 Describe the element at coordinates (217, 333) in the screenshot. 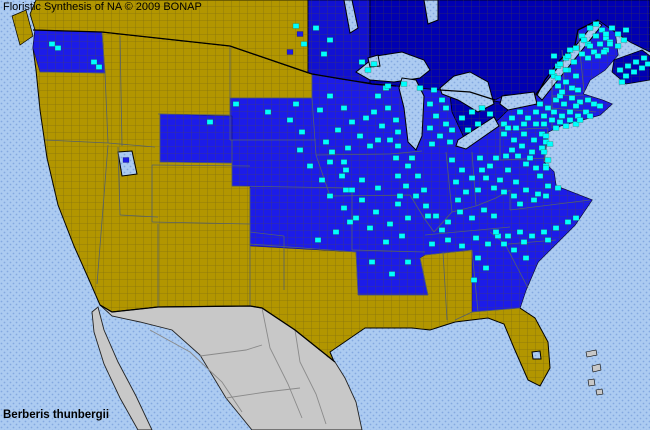

I see `international-border-line` at that location.